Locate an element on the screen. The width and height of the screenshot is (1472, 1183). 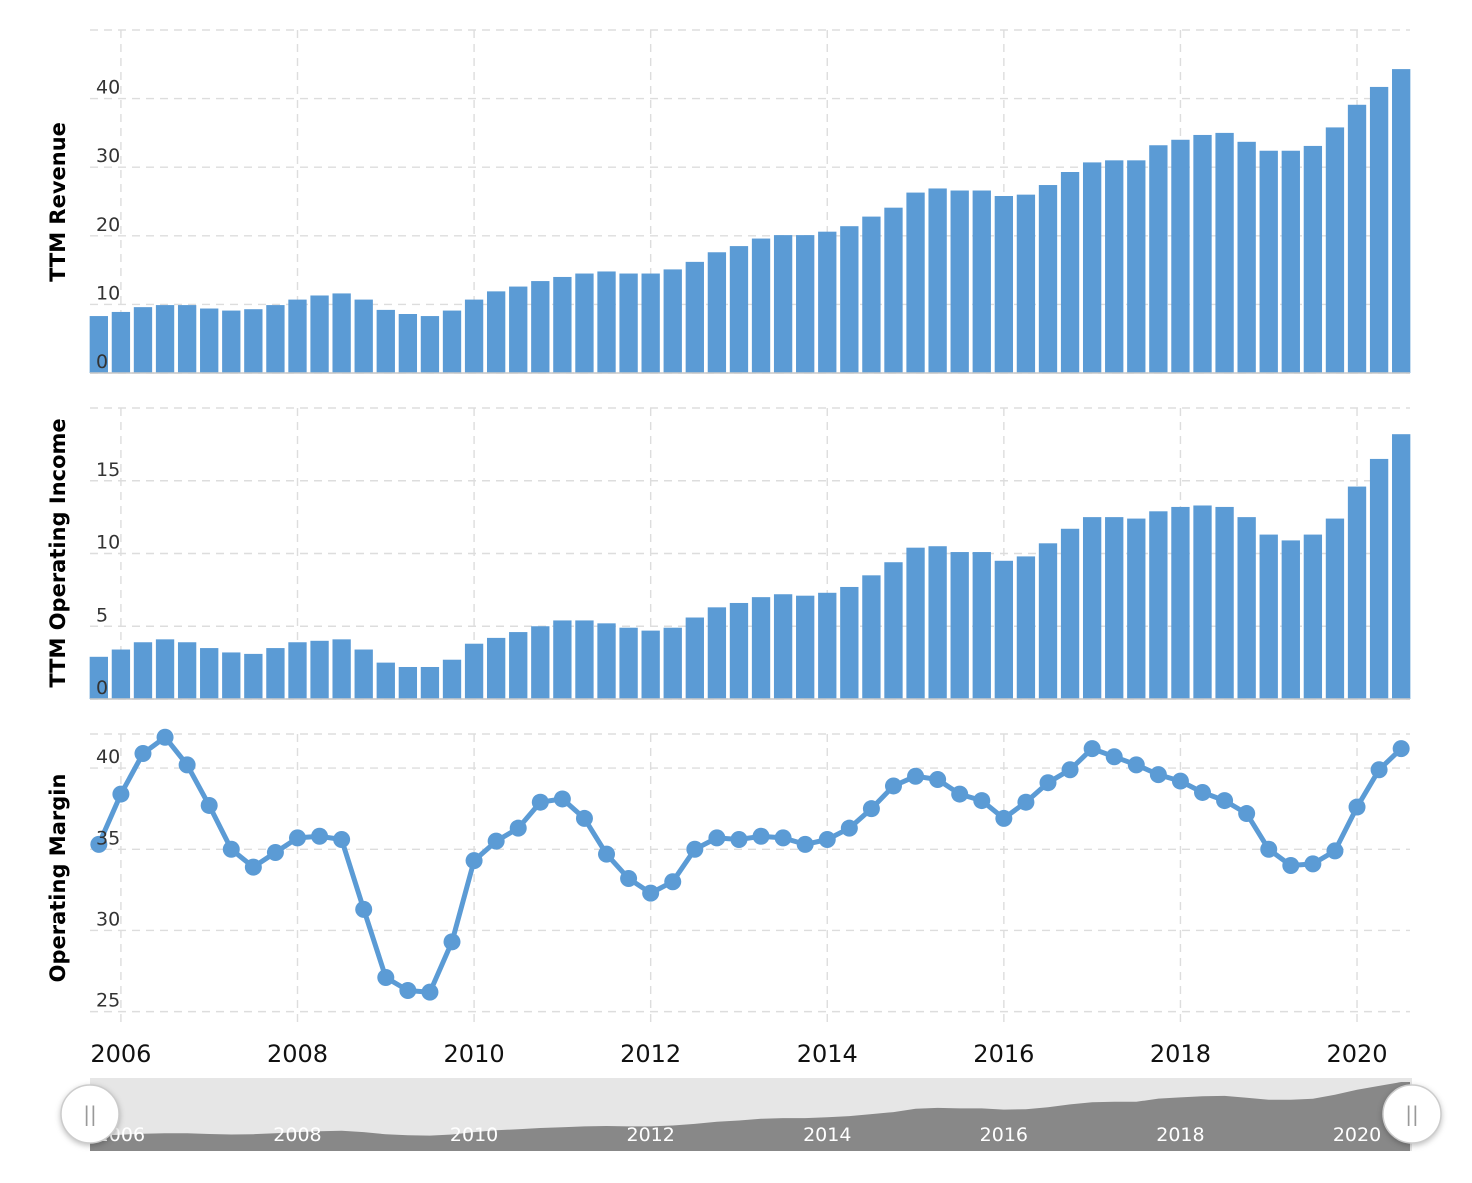
navigator-left-handle: || is located at coordinates (90, 1114).